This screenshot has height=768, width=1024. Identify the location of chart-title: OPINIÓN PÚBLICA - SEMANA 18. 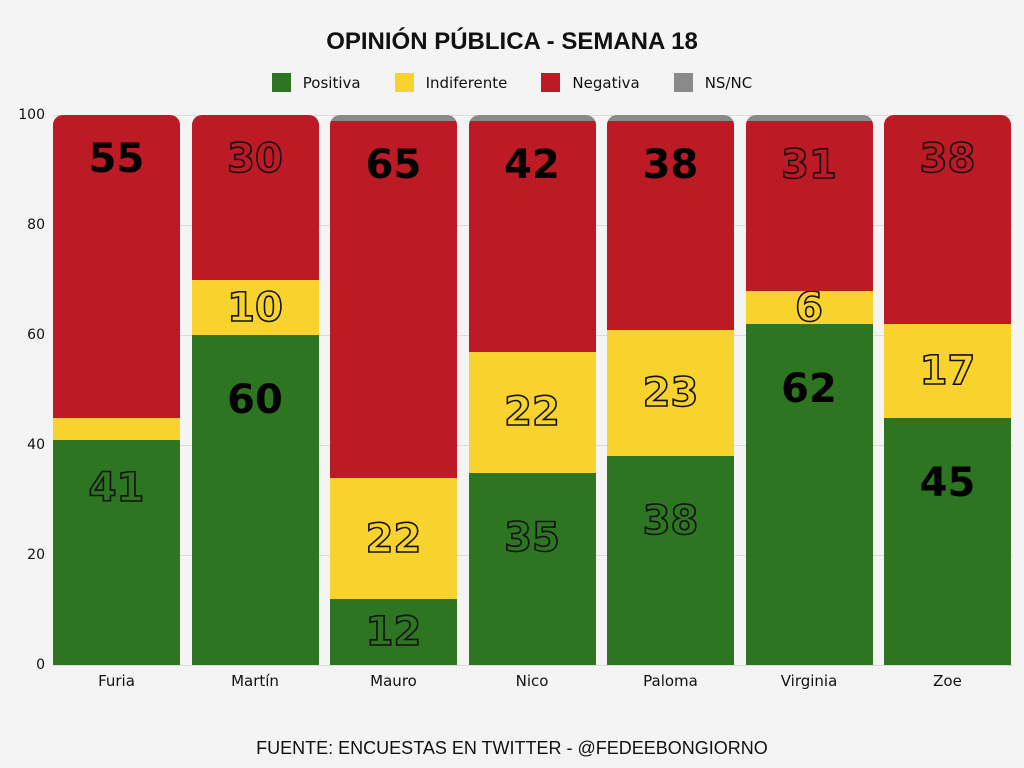
(512, 41).